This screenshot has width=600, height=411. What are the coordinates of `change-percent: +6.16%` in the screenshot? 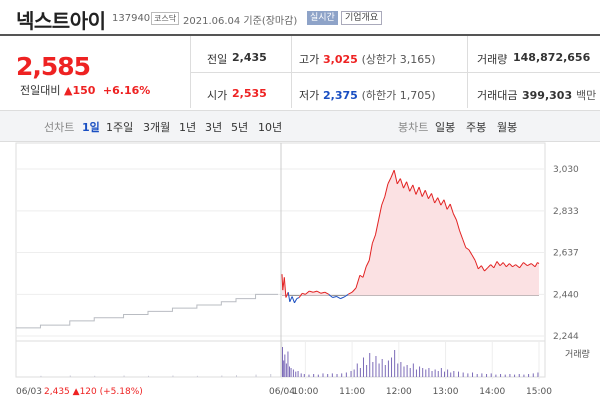 It's located at (126, 90).